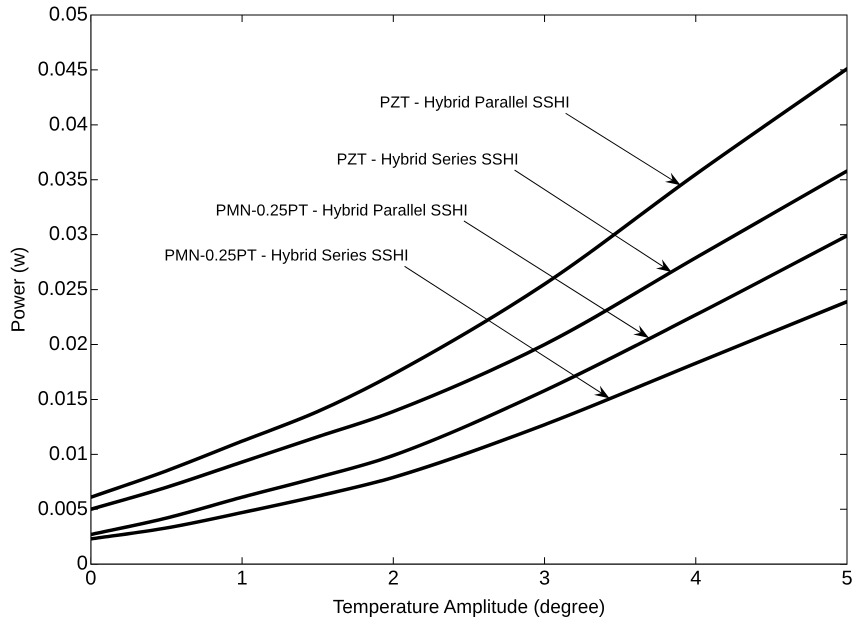 The image size is (857, 627). I want to click on y-axis-title: Power (w), so click(19, 289).